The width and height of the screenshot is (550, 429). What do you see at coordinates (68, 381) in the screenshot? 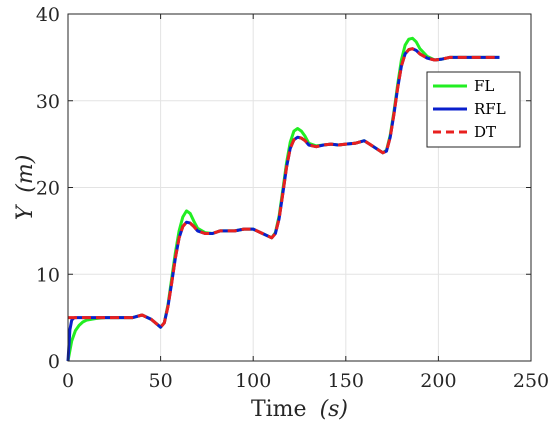
I see `x-tick-label: 0` at bounding box center [68, 381].